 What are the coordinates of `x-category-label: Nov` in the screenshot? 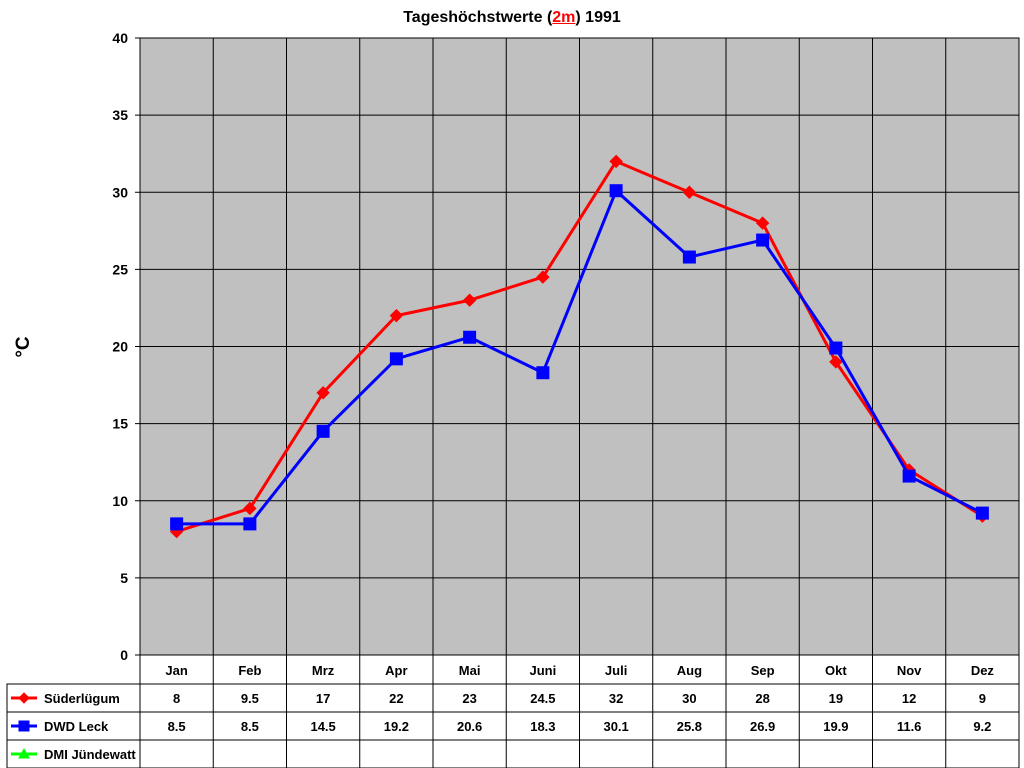 It's located at (909, 670).